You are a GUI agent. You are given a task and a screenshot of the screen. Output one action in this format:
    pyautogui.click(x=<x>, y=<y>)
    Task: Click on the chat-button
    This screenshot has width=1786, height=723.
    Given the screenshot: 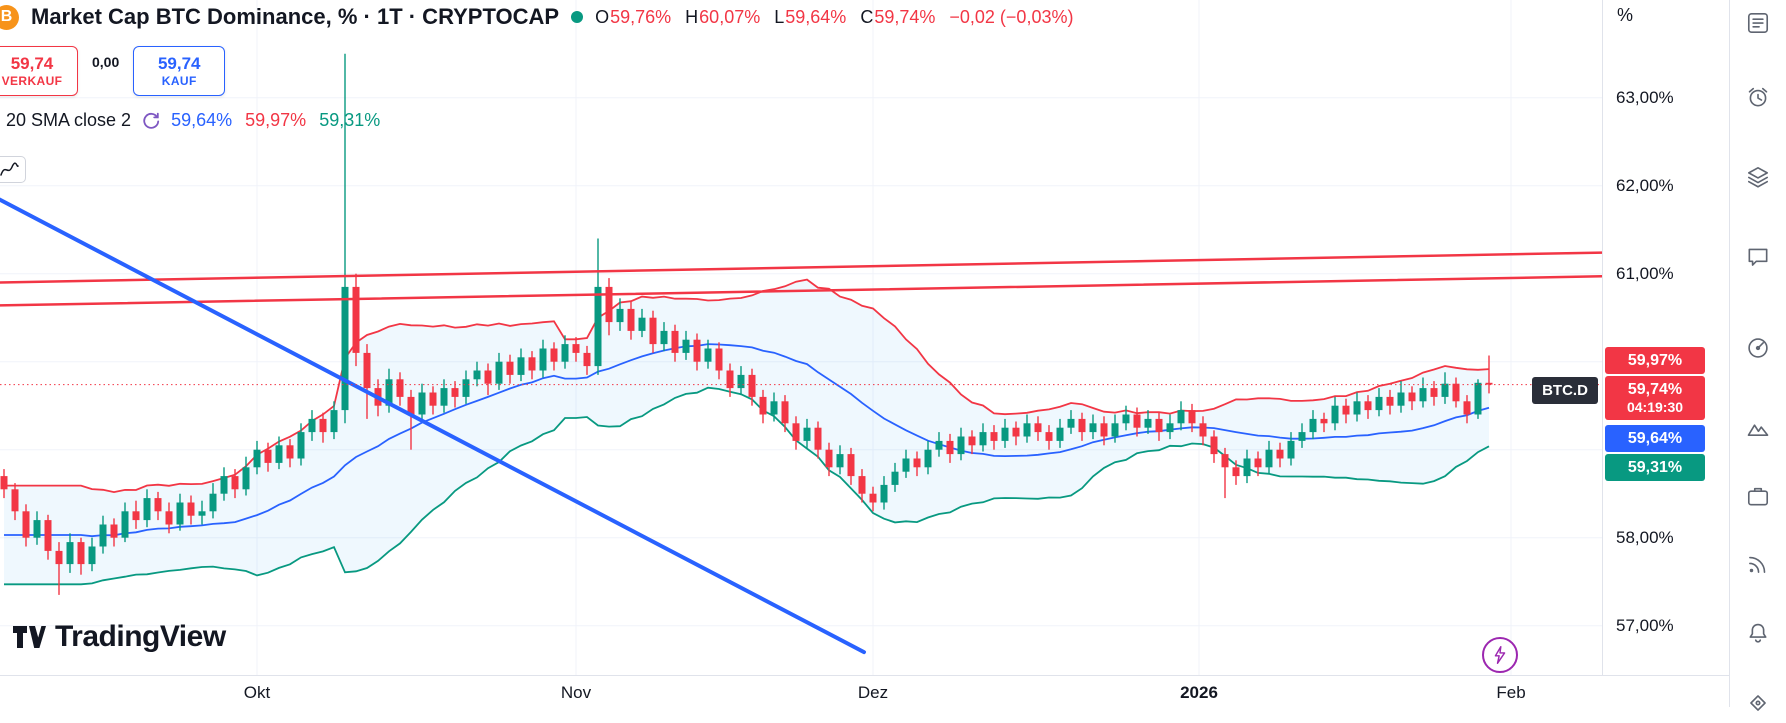 What is the action you would take?
    pyautogui.click(x=1758, y=257)
    